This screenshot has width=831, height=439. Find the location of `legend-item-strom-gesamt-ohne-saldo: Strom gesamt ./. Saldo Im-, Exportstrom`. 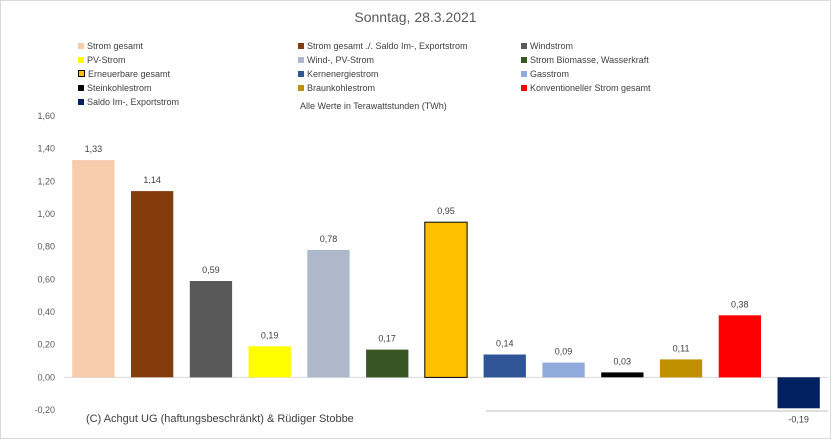

legend-item-strom-gesamt-ohne-saldo: Strom gesamt ./. Saldo Im-, Exportstrom is located at coordinates (383, 46).